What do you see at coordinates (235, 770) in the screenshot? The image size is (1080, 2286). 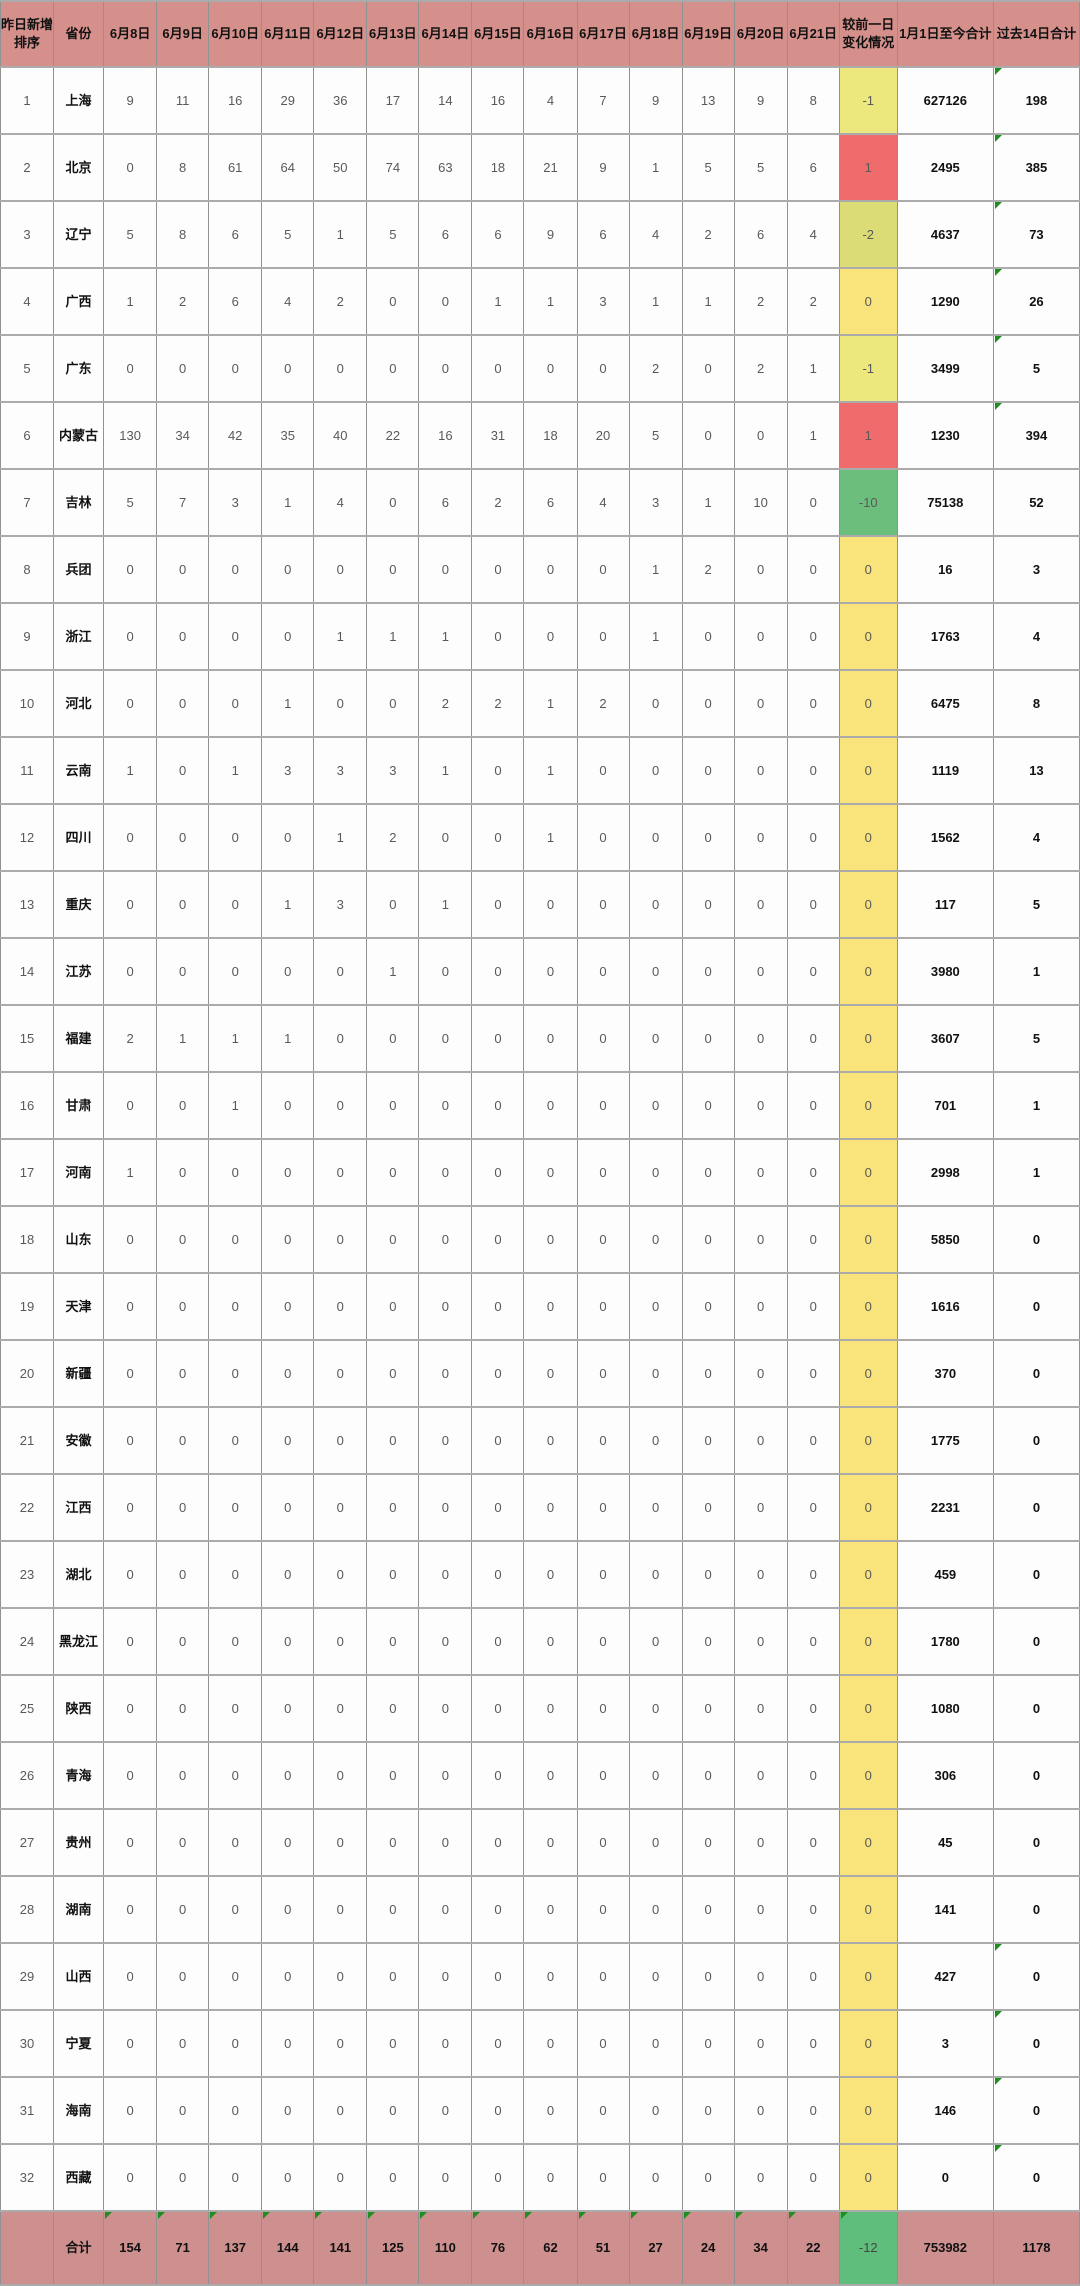 I see `cell-date-2: 1` at bounding box center [235, 770].